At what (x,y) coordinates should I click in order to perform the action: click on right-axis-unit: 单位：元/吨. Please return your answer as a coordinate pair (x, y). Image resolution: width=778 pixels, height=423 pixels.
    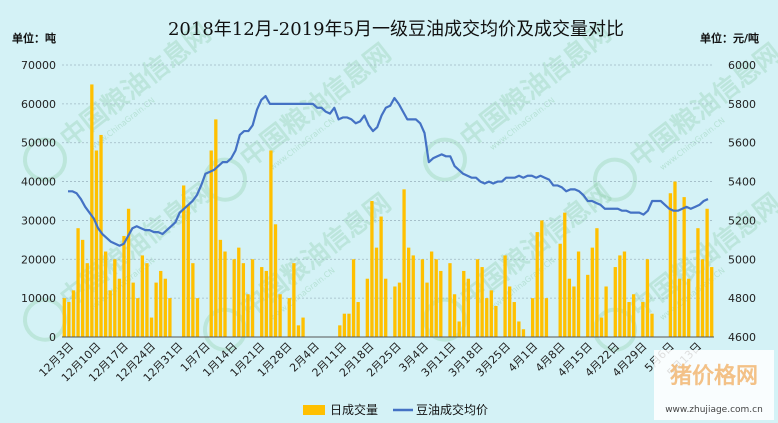
    Looking at the image, I should click on (729, 38).